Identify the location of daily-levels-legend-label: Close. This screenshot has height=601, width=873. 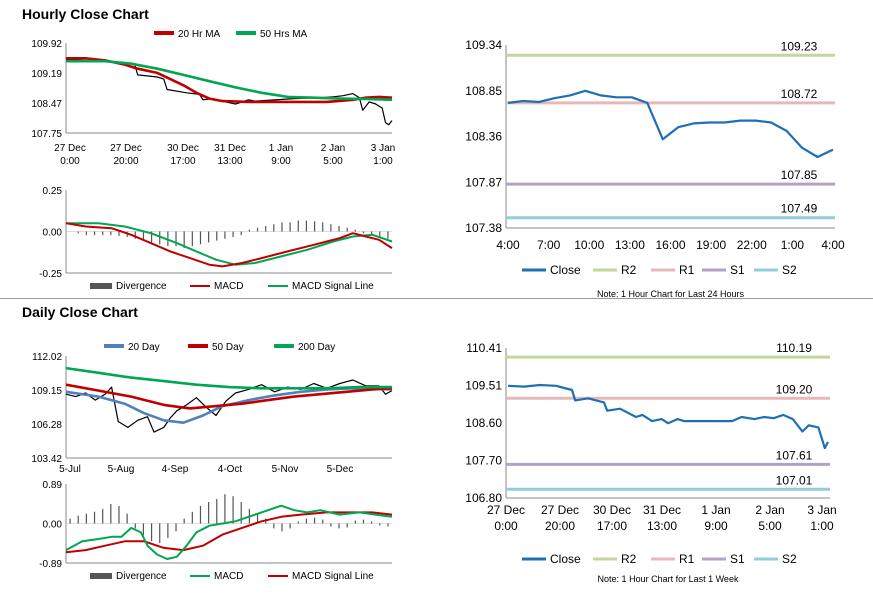
(565, 559).